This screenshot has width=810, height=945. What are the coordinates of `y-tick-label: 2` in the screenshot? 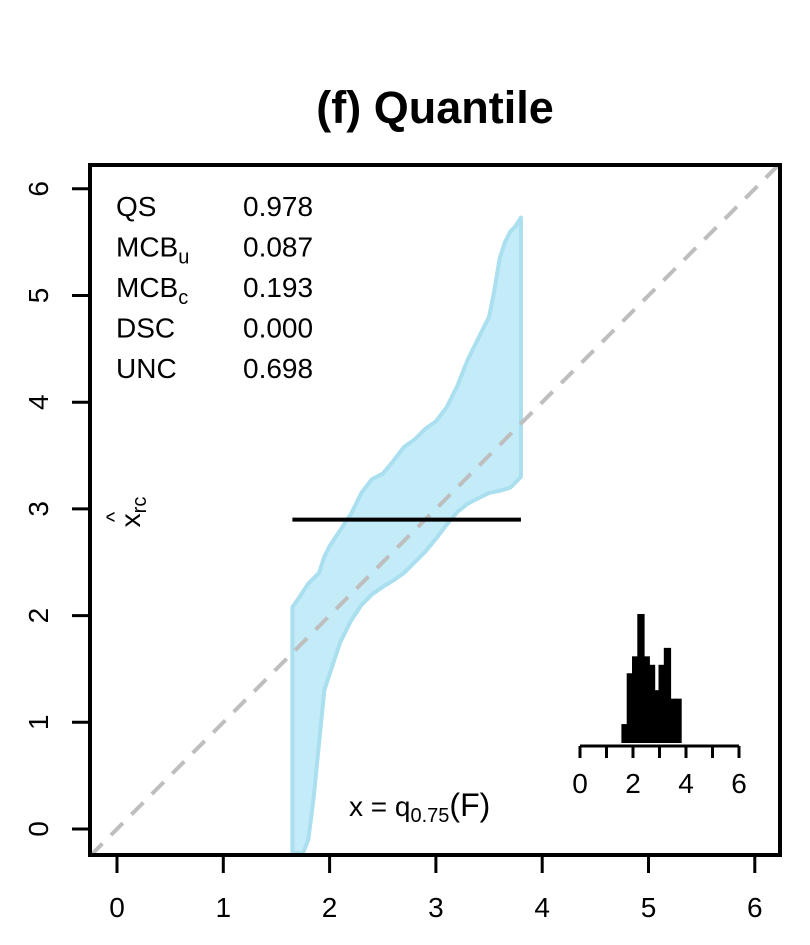 It's located at (38, 616).